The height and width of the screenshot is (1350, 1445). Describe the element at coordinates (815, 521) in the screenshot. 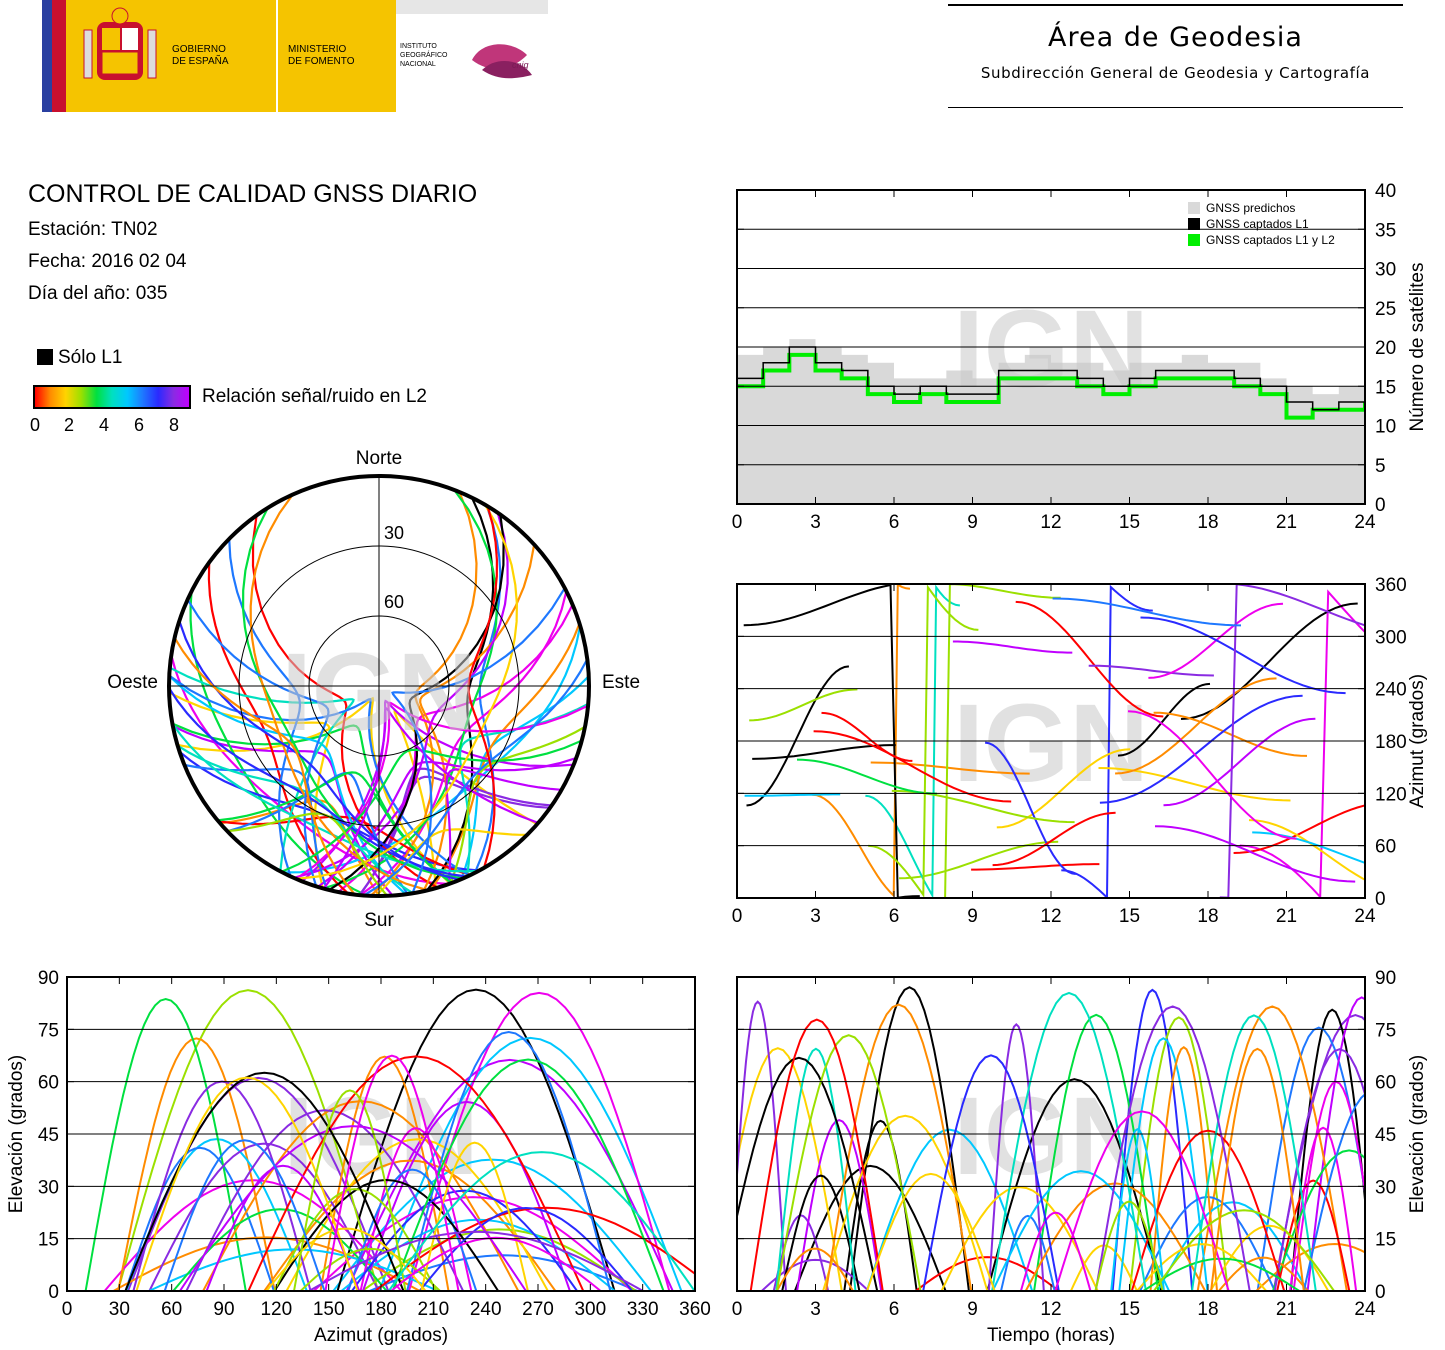

I see `x-tick-label: 3` at that location.